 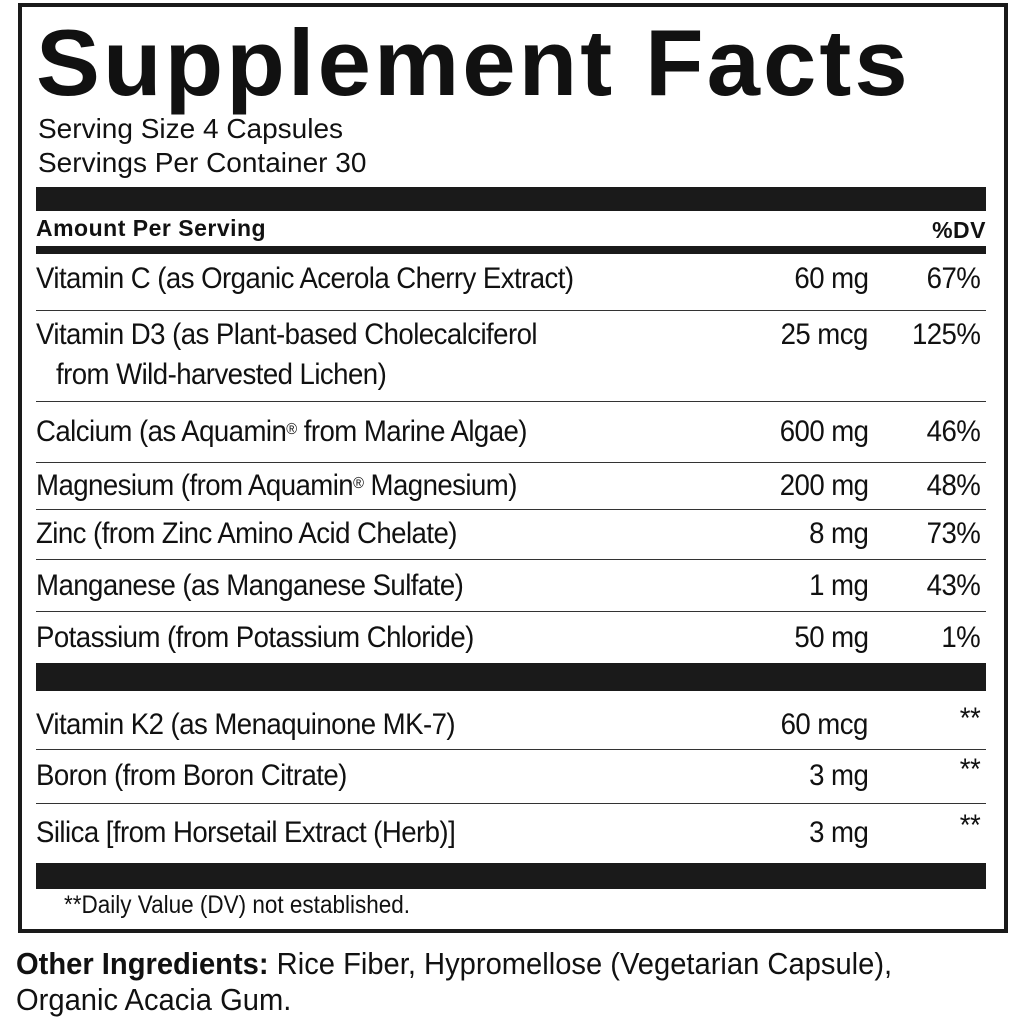 What do you see at coordinates (151, 228) in the screenshot?
I see `amount-per-serving-header: Amount Per Serving` at bounding box center [151, 228].